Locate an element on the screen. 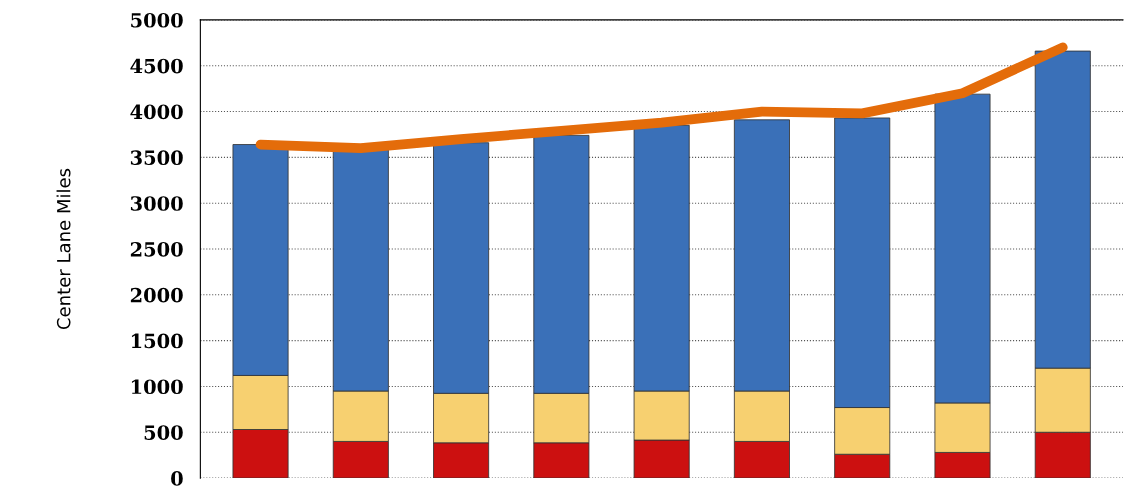 The image size is (1132, 498). y-tick-label: 5000 is located at coordinates (157, 20).